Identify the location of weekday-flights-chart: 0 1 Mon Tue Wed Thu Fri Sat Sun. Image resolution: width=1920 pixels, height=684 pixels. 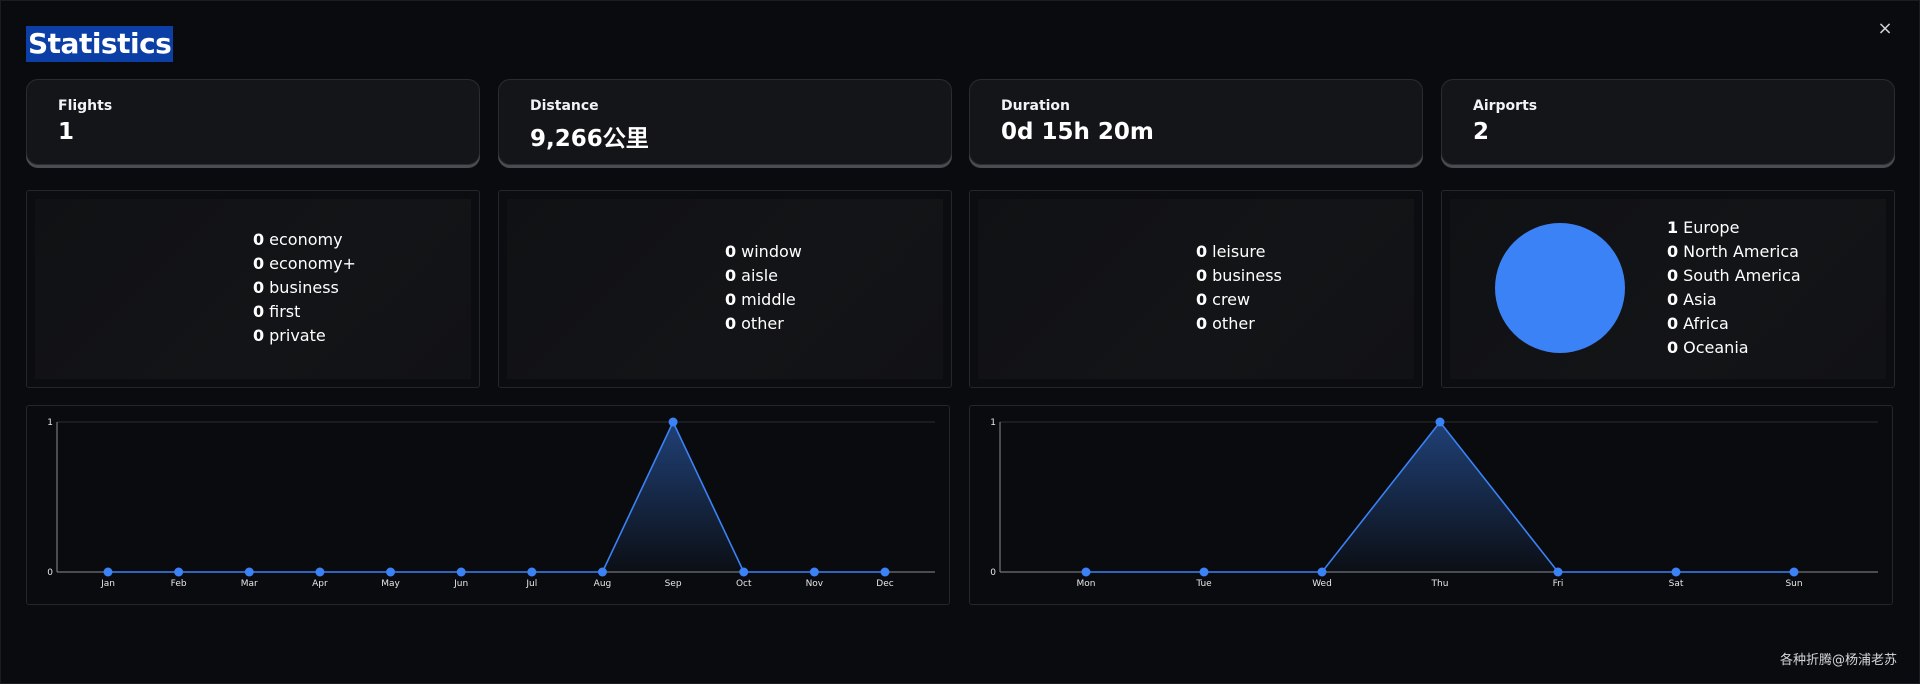
(1434, 503).